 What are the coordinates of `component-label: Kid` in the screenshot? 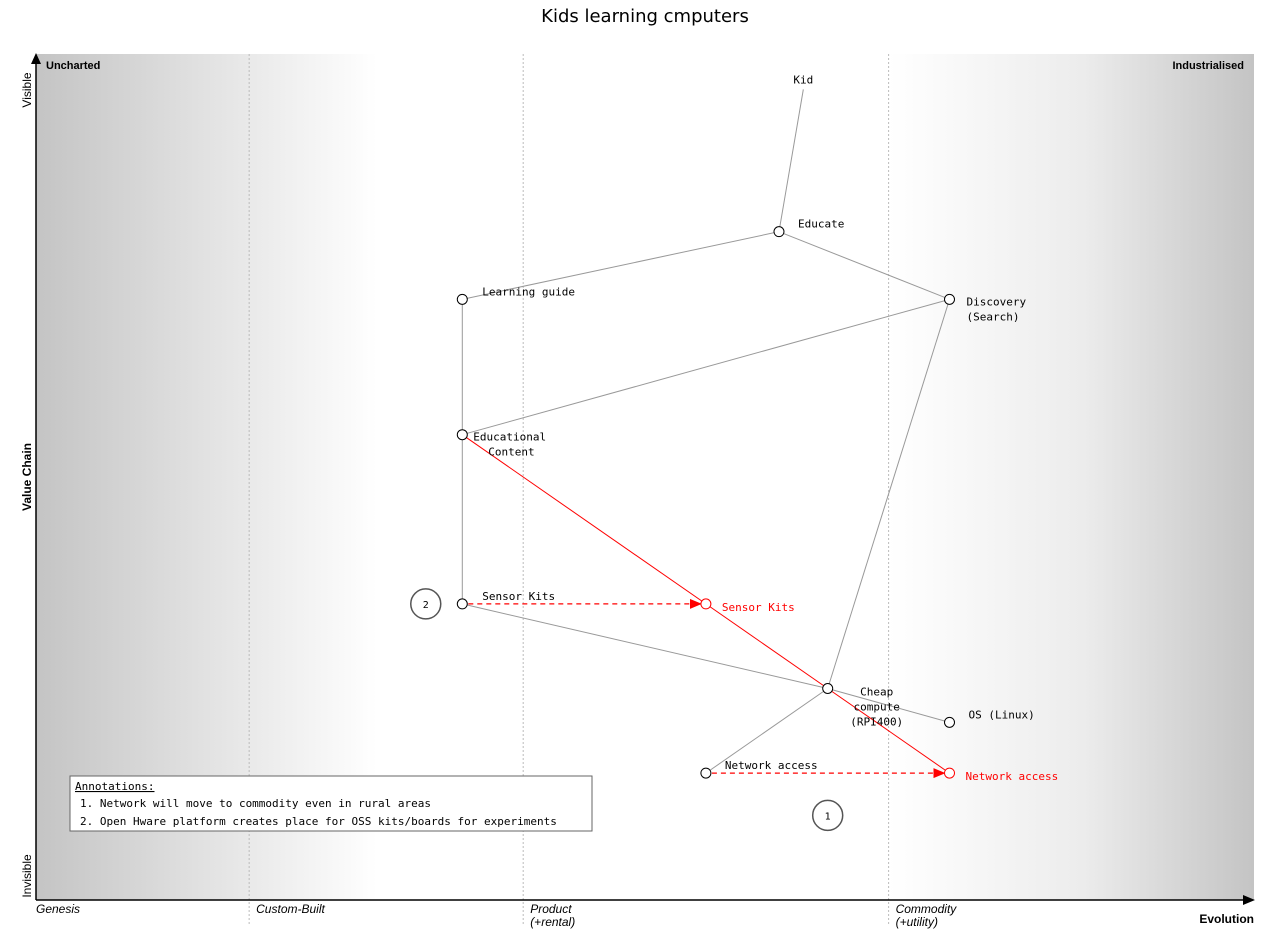 It's located at (803, 79).